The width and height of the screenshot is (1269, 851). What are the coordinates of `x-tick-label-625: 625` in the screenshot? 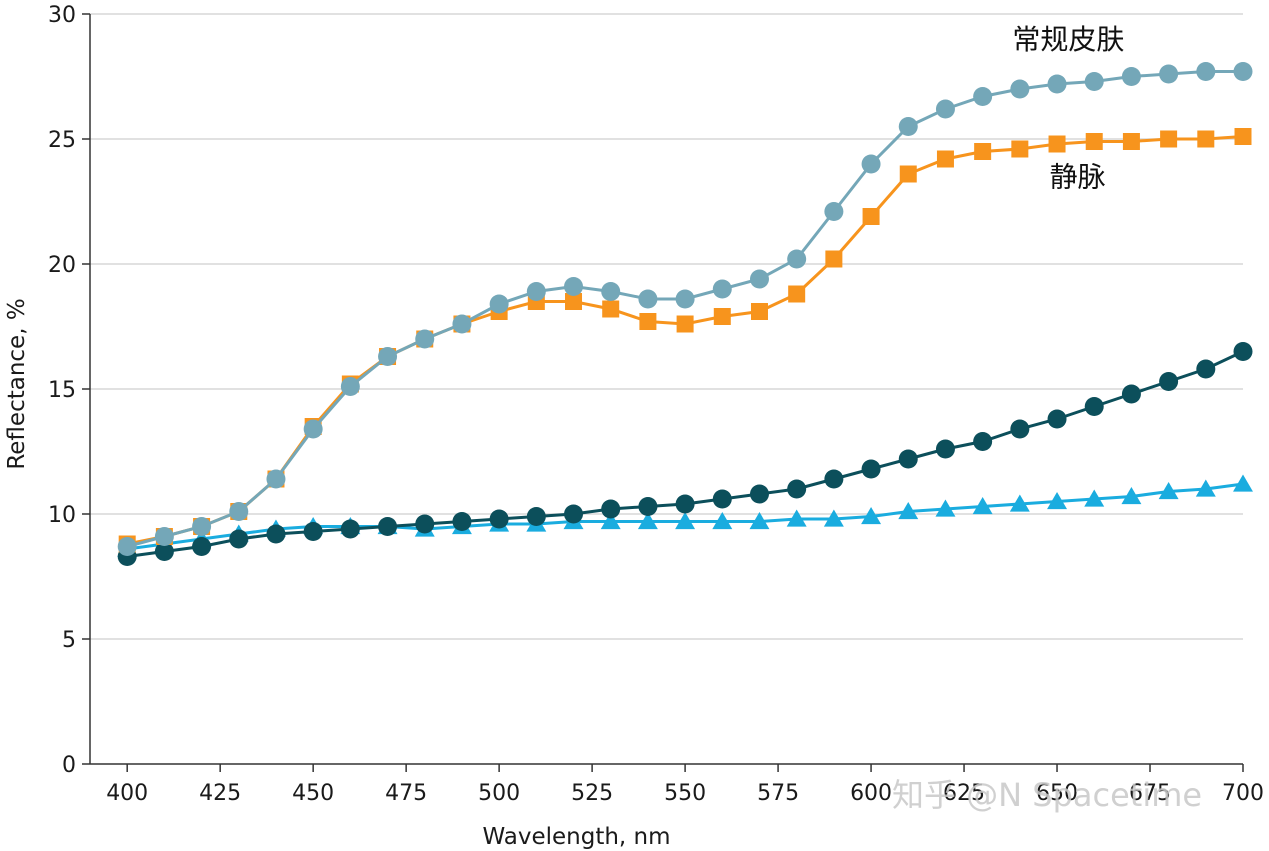 It's located at (964, 793).